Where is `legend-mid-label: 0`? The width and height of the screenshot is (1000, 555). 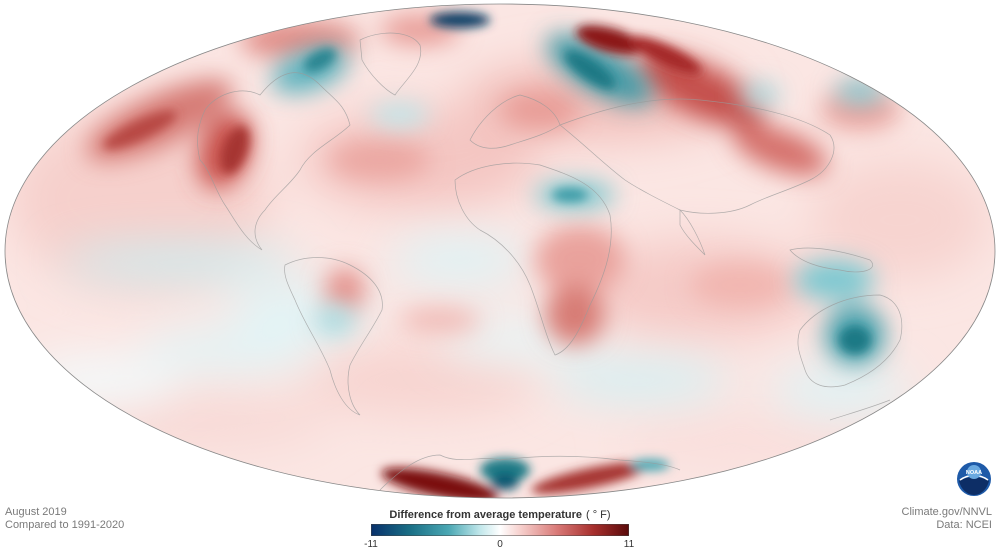
legend-mid-label: 0 is located at coordinates (500, 544).